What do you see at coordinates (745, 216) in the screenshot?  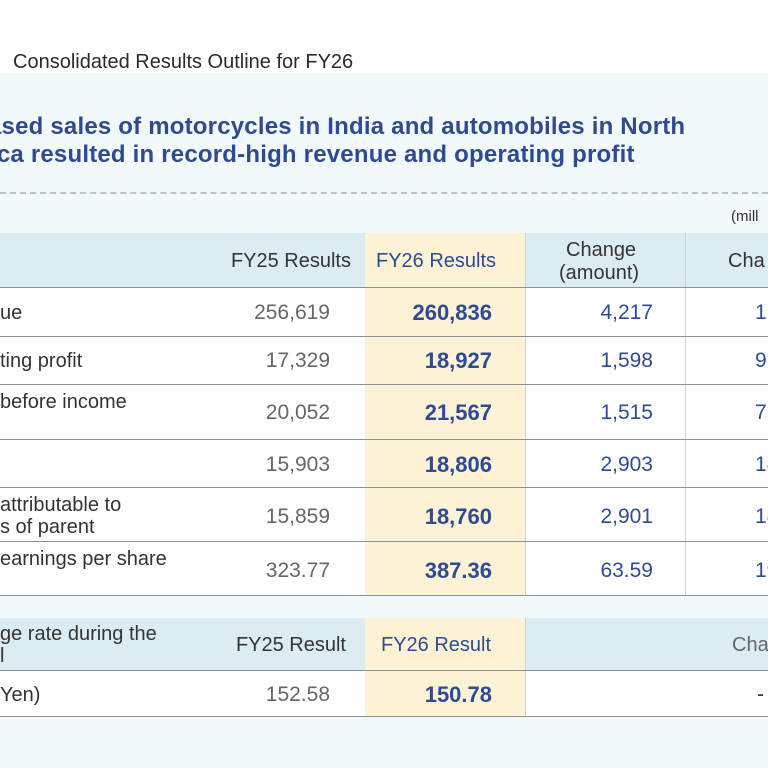 I see `unit-note: (mill` at bounding box center [745, 216].